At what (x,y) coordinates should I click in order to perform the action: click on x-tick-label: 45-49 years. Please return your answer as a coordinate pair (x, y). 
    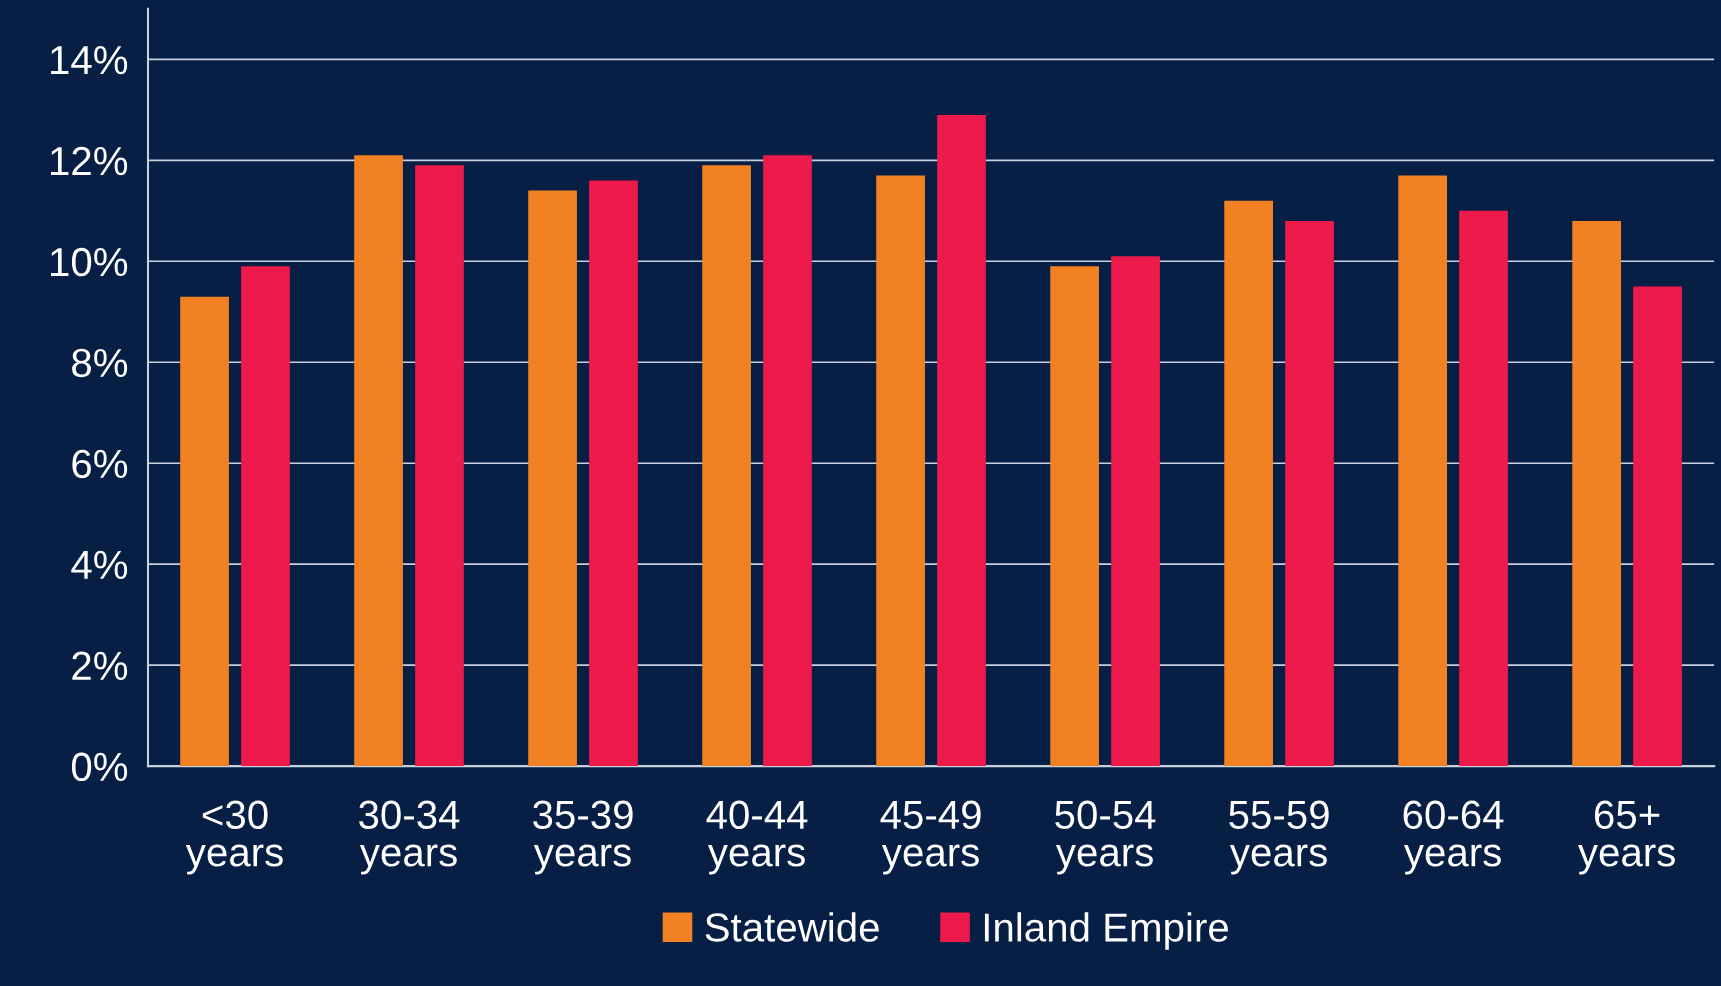
    Looking at the image, I should click on (930, 837).